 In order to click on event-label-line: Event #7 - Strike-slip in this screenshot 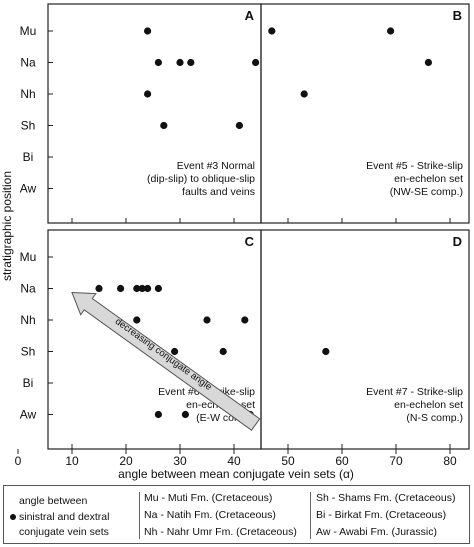, I will do `click(414, 392)`.